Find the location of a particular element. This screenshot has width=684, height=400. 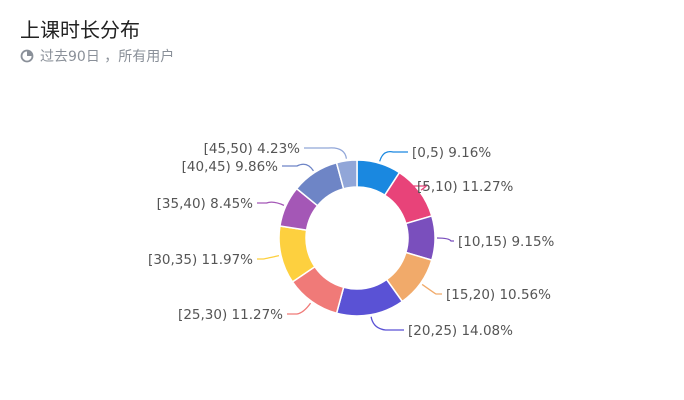

pie-chart-icon is located at coordinates (27, 56).